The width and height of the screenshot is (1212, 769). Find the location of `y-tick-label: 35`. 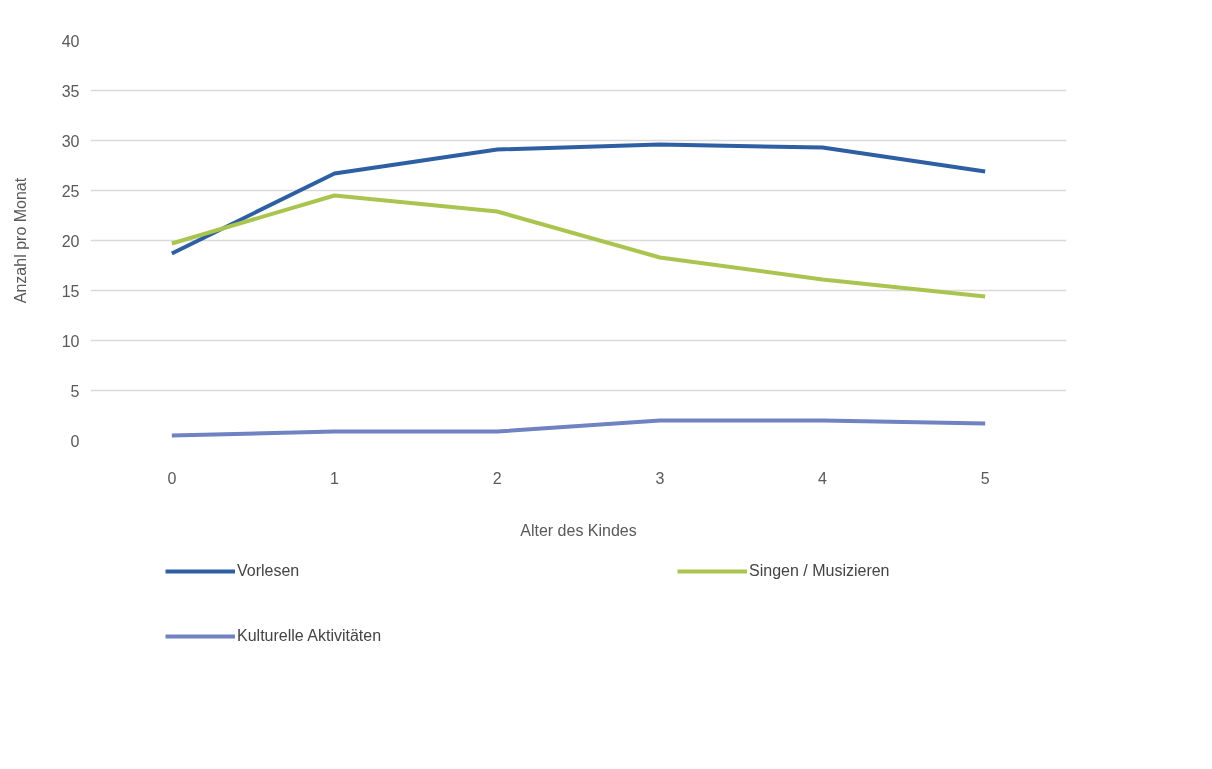

y-tick-label: 35 is located at coordinates (70, 91).